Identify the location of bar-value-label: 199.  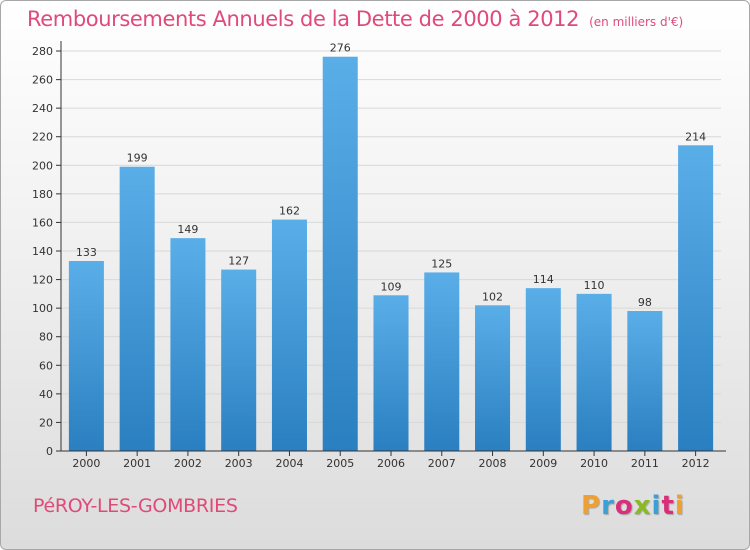
(137, 158).